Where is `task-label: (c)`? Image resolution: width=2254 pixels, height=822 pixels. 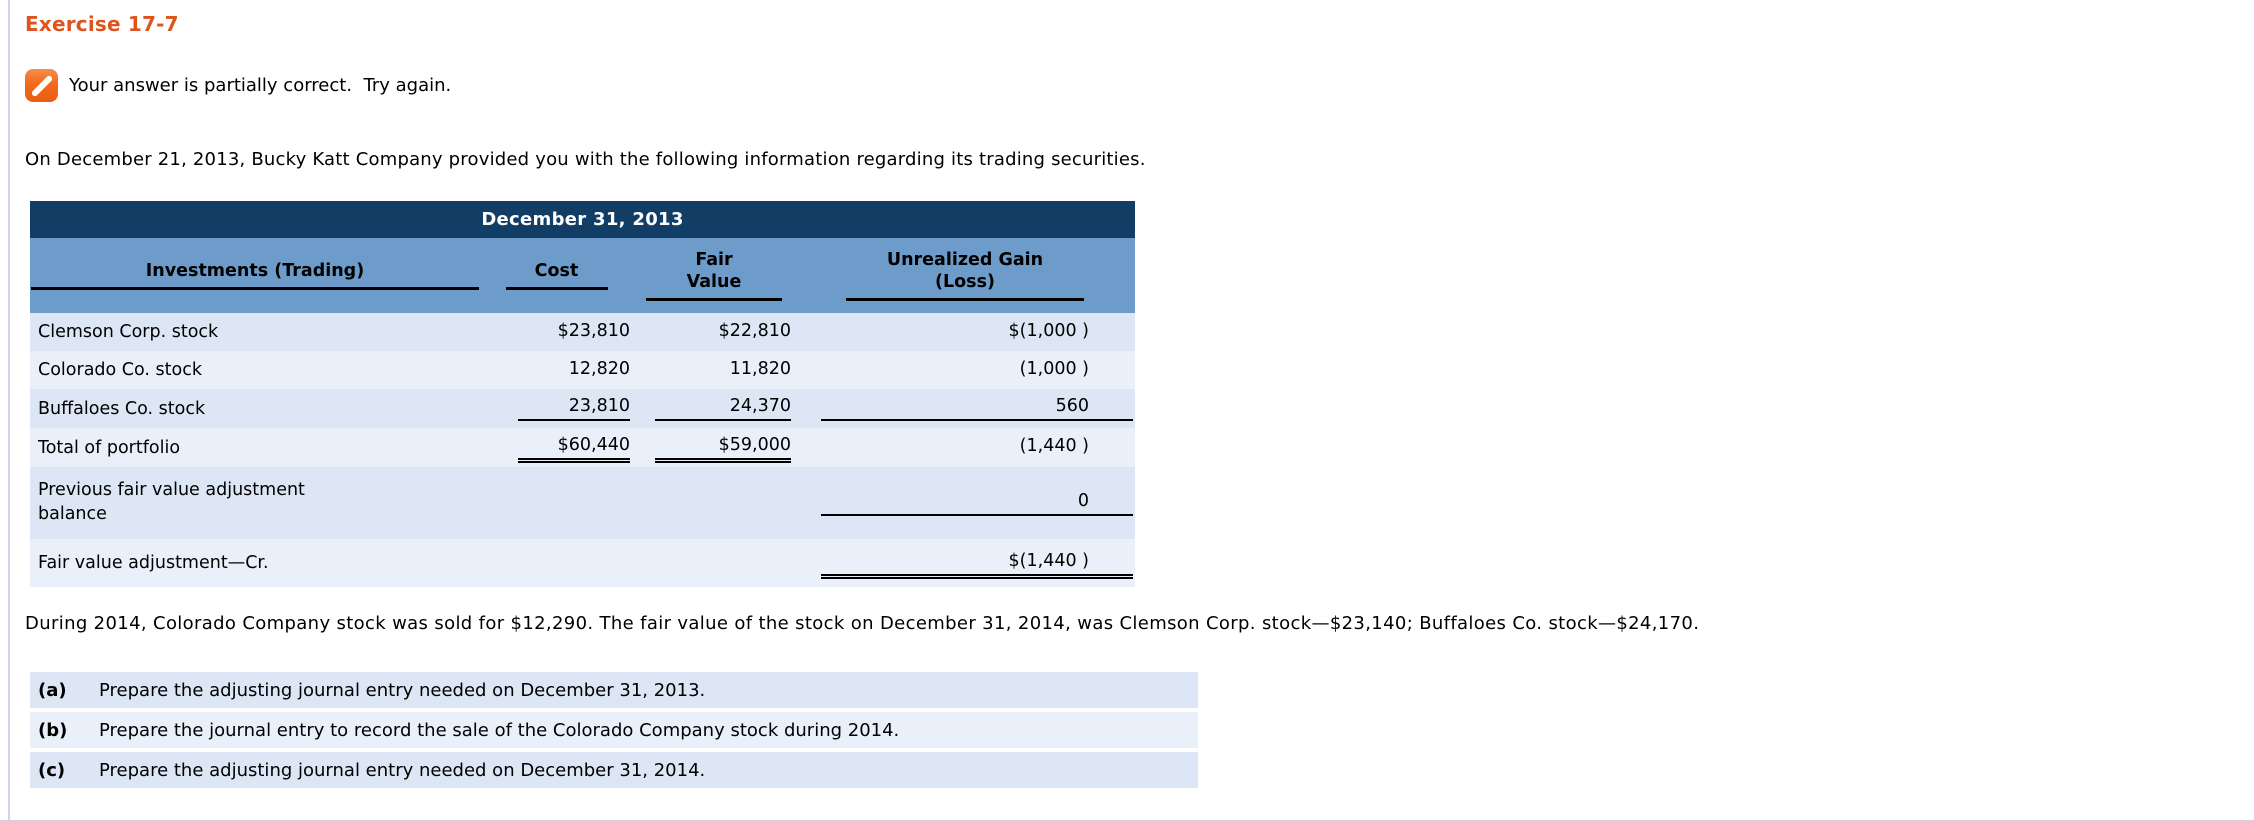
task-label: (c) is located at coordinates (52, 770).